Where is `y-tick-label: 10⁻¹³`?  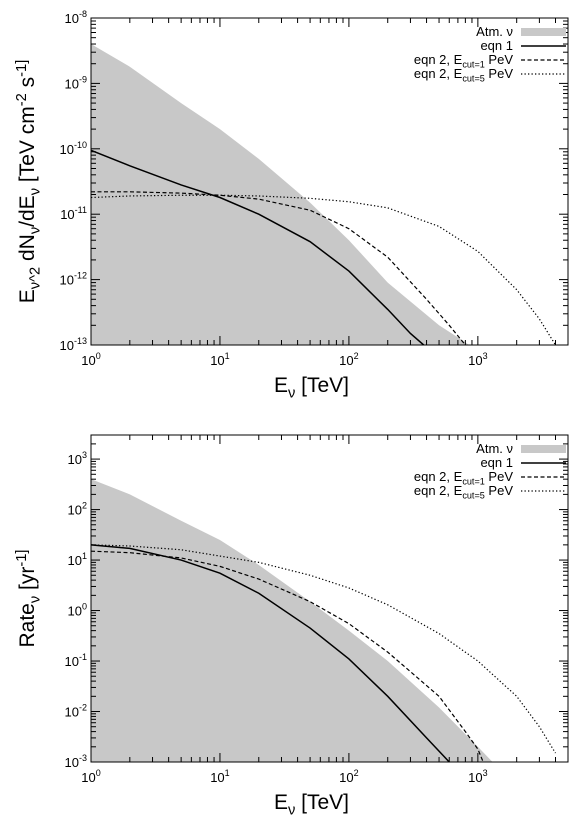
y-tick-label: 10⁻¹³ is located at coordinates (73, 344).